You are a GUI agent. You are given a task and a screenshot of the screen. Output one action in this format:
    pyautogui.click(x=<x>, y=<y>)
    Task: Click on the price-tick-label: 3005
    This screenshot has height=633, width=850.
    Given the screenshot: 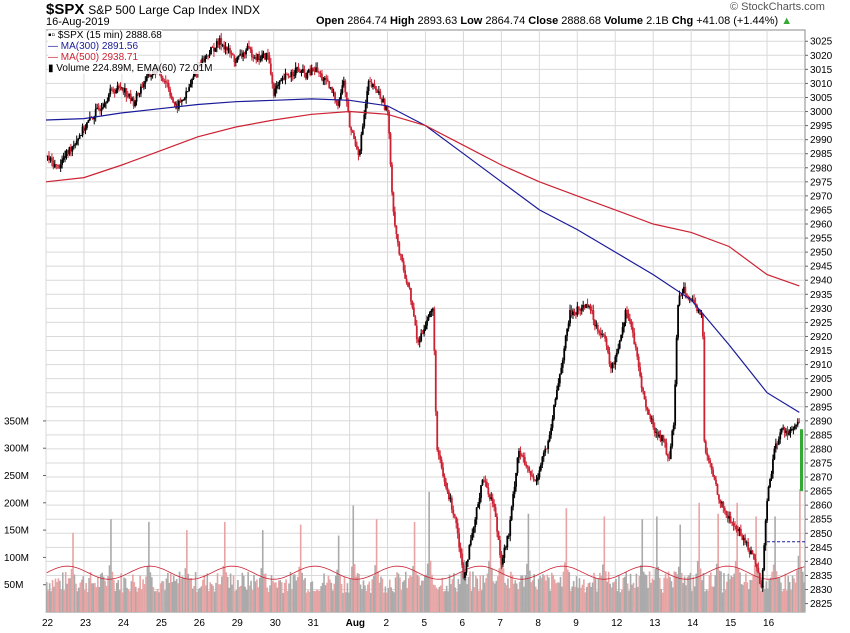 What is the action you would take?
    pyautogui.click(x=821, y=98)
    